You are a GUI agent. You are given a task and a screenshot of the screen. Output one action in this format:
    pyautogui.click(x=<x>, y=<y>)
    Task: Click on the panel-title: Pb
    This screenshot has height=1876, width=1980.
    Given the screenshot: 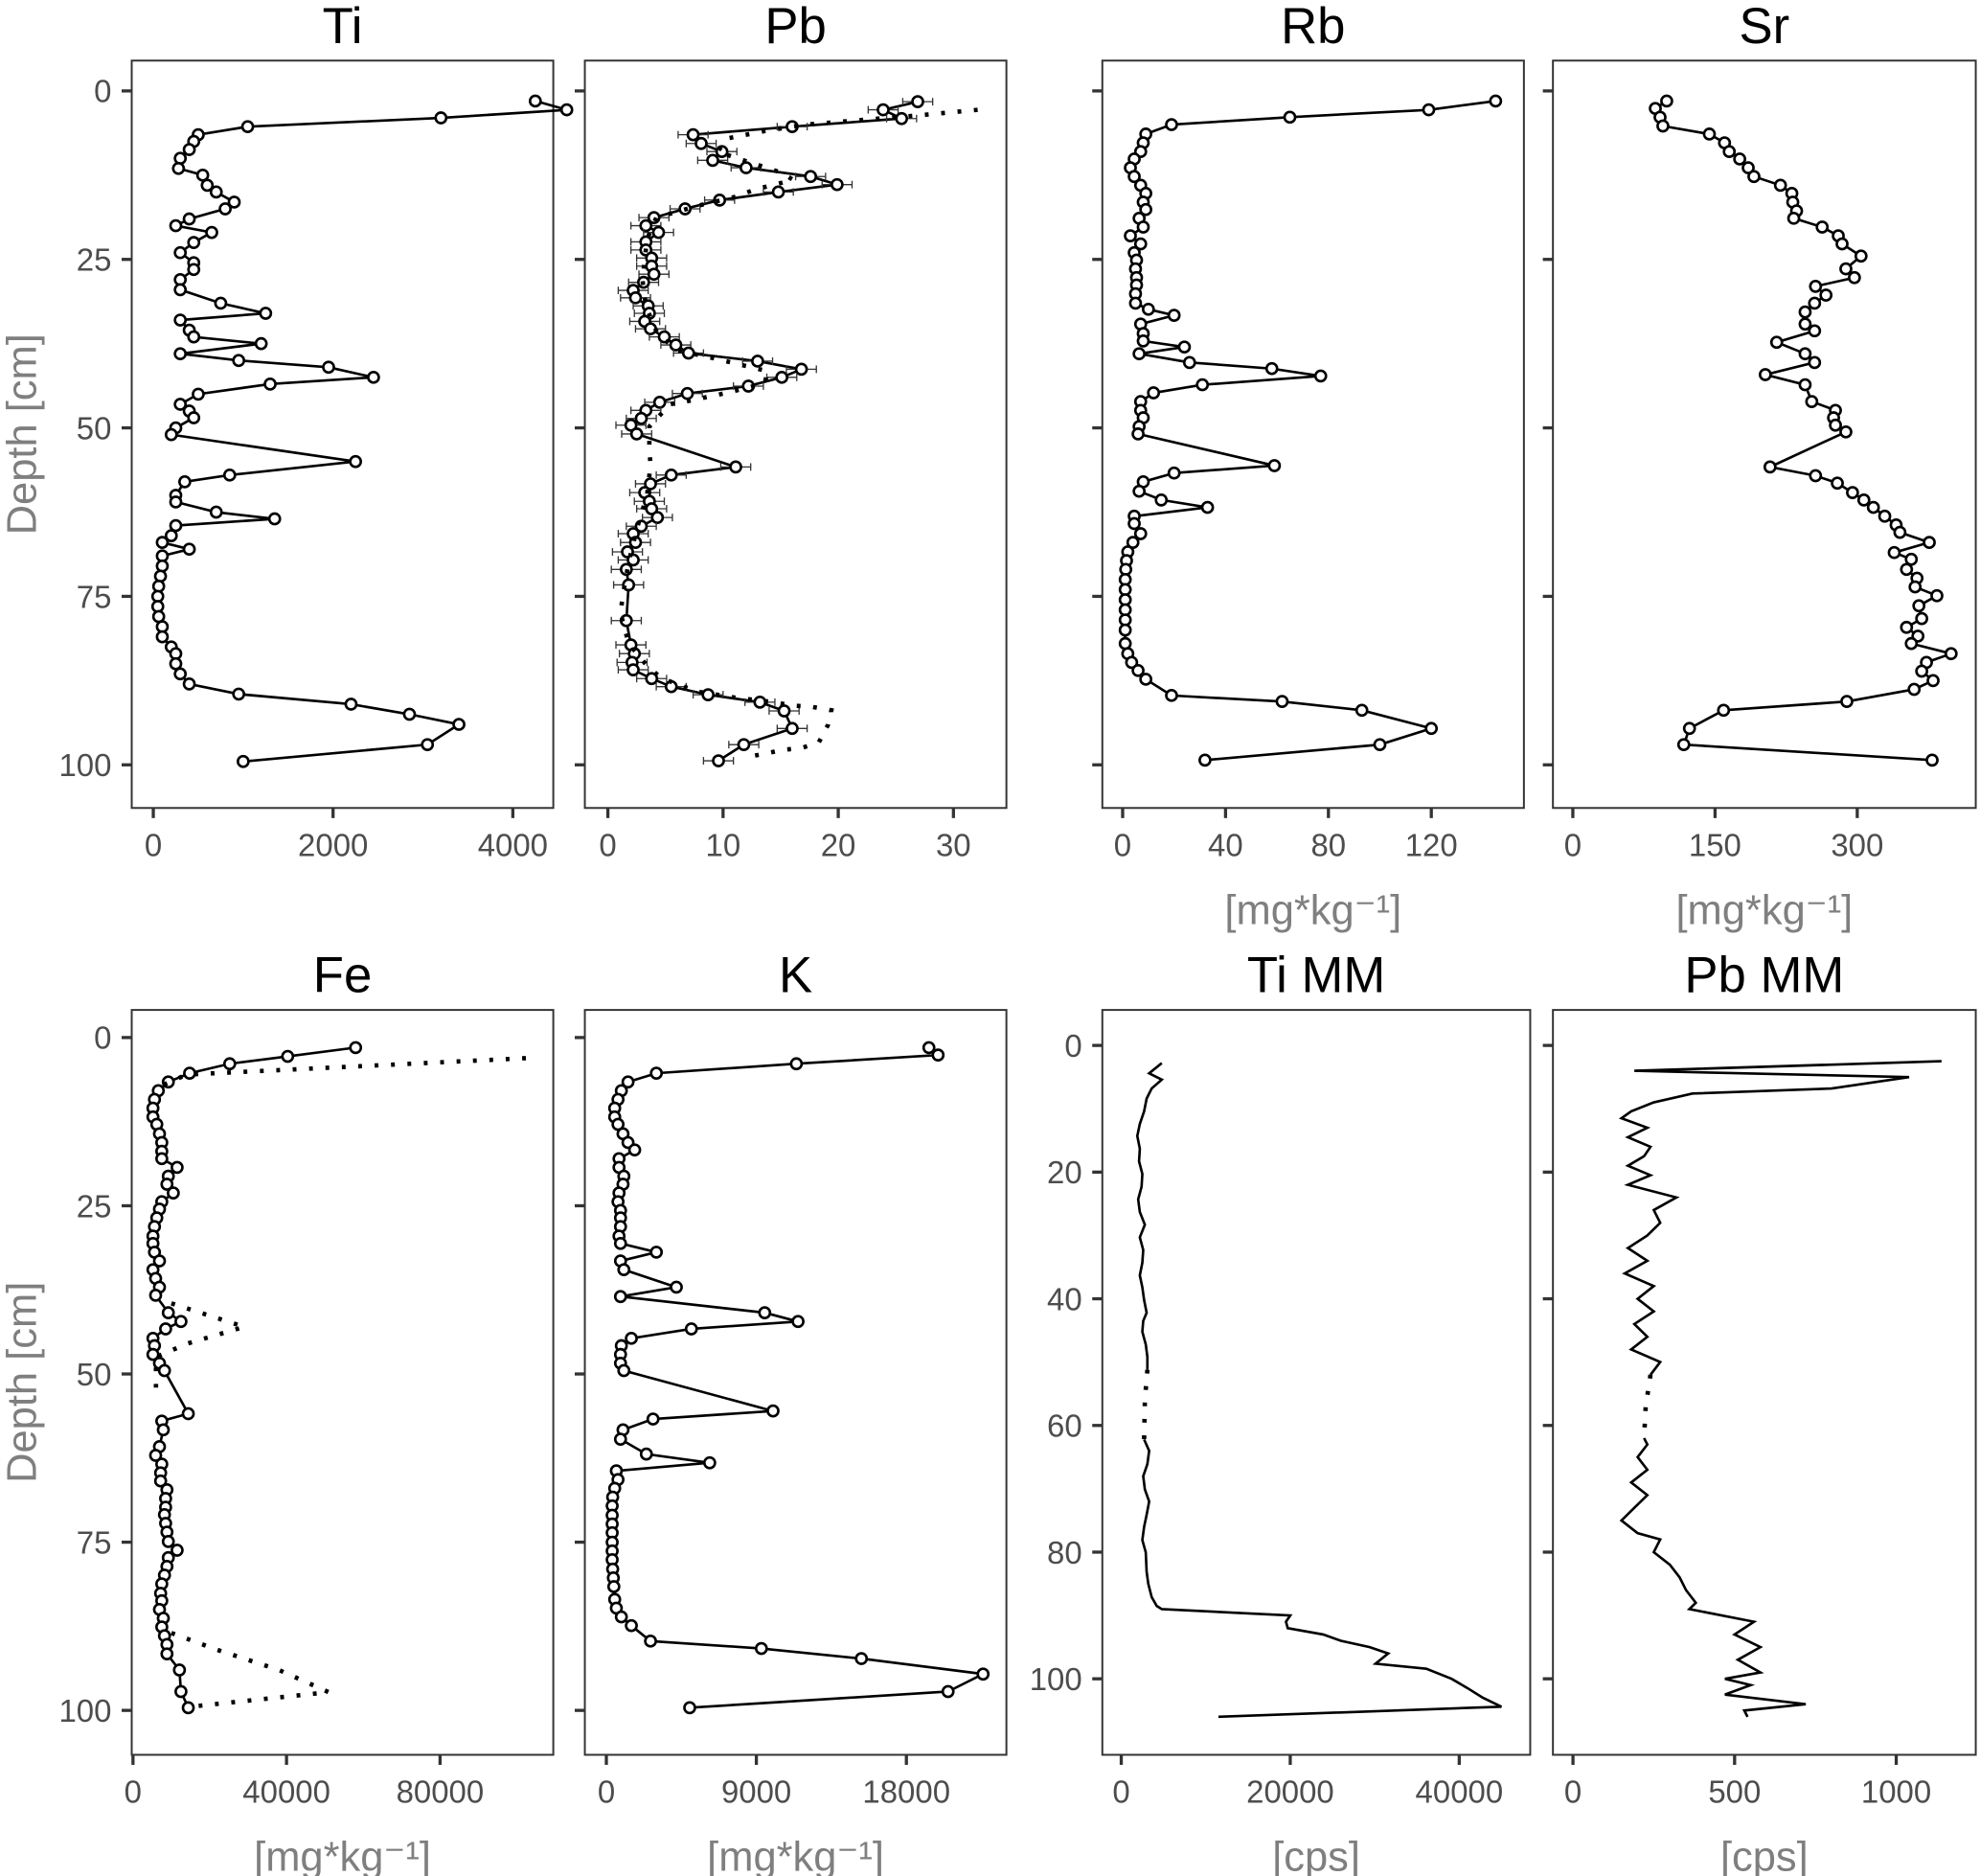 What is the action you would take?
    pyautogui.click(x=795, y=28)
    